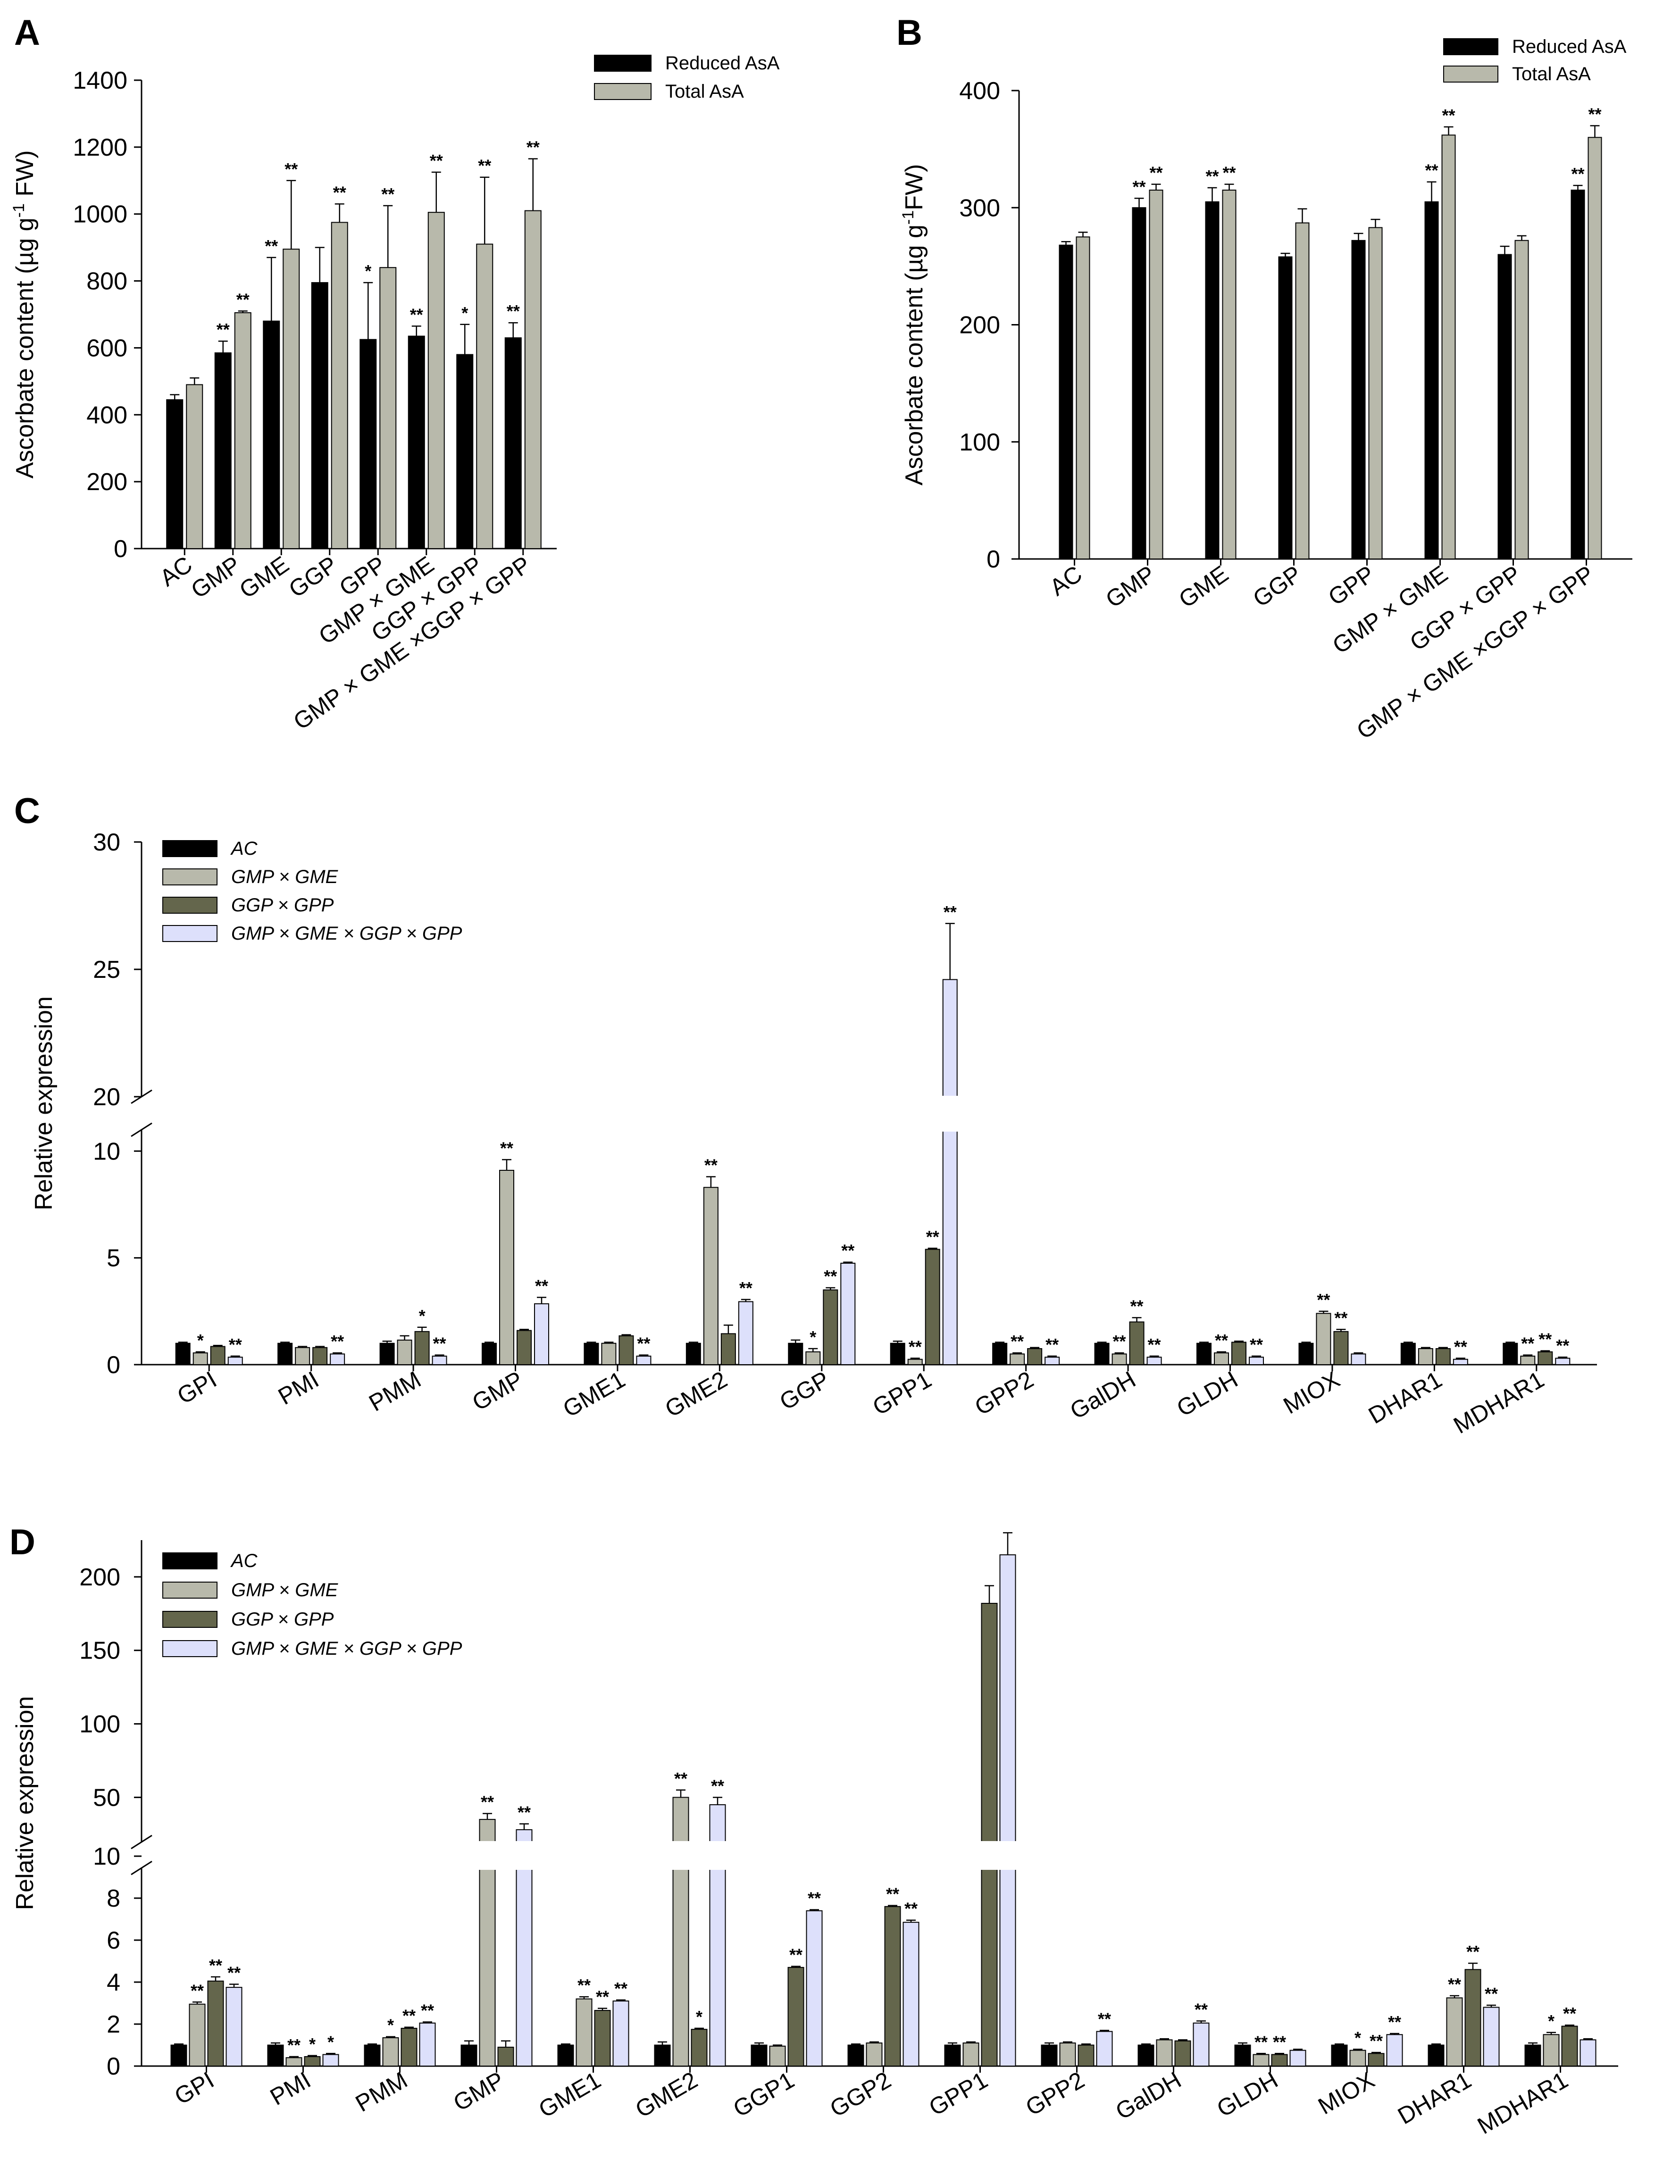 The image size is (1680, 2184). What do you see at coordinates (1312, 1392) in the screenshot?
I see `x-category-label: MIOX` at bounding box center [1312, 1392].